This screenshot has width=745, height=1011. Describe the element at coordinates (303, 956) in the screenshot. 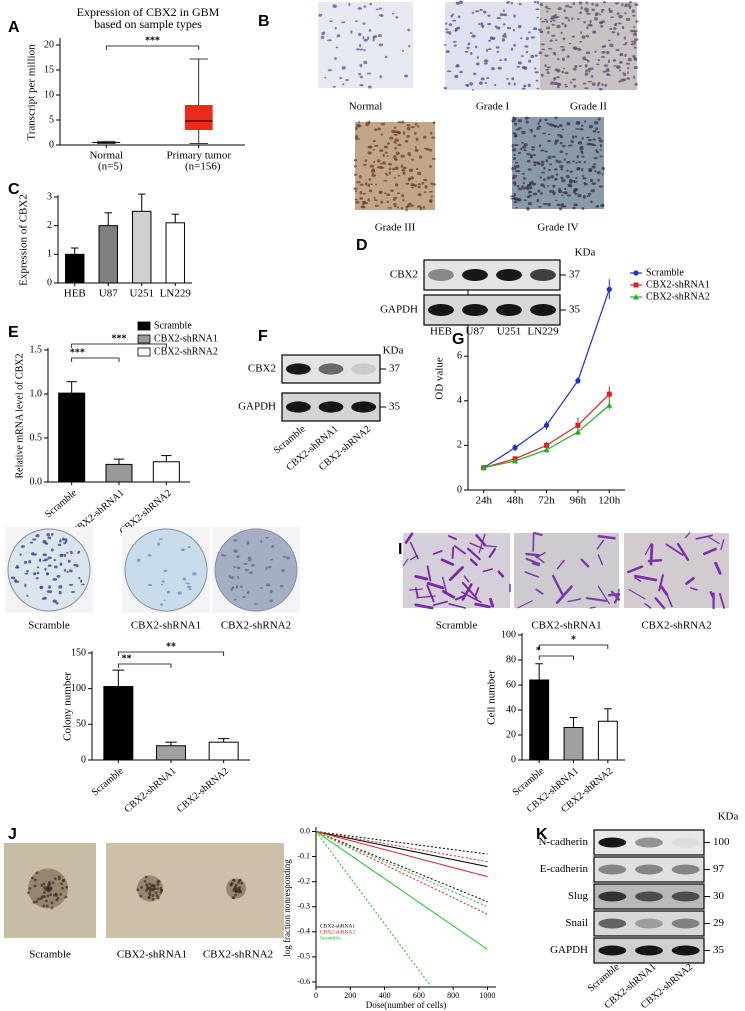

I see `y-tick-label: -0.5` at that location.